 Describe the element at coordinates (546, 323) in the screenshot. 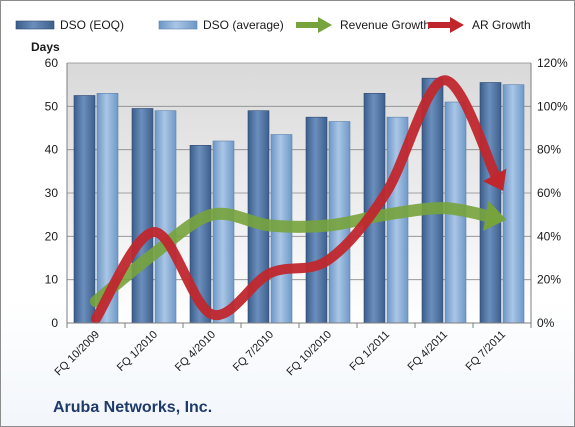

I see `y2-tick-label: 0%` at that location.